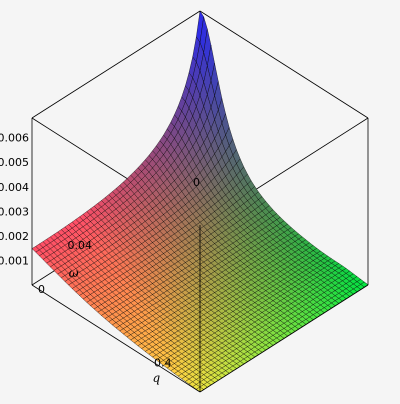  I want to click on q-tick-label: 0.4, so click(163, 362).